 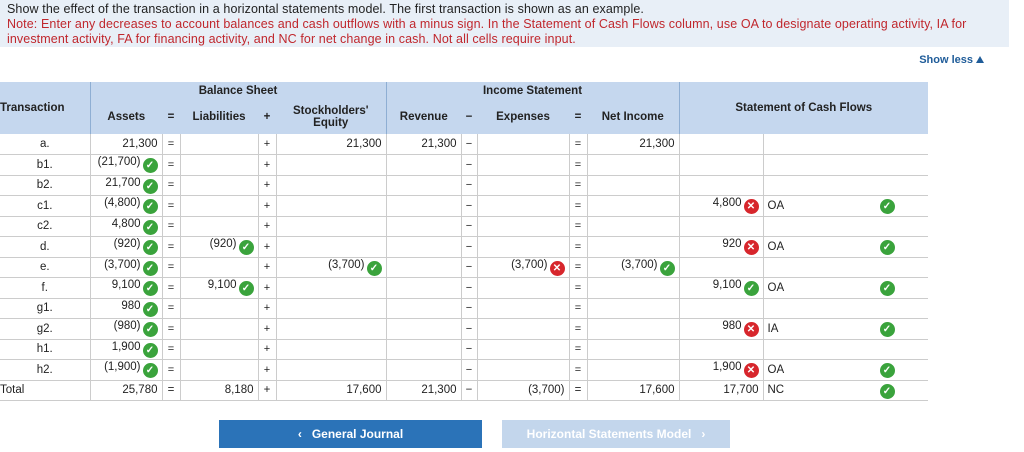 What do you see at coordinates (125, 247) in the screenshot?
I see `assets-cell: (920) ✓` at bounding box center [125, 247].